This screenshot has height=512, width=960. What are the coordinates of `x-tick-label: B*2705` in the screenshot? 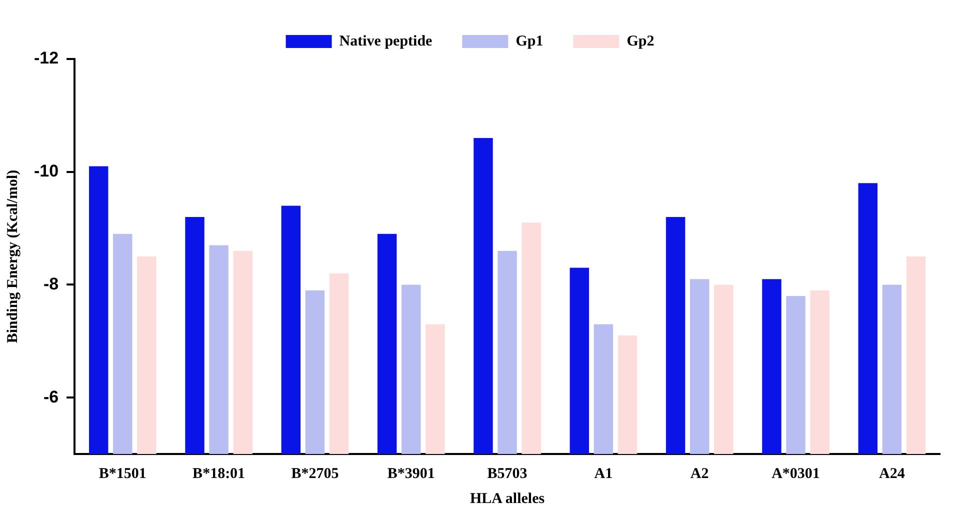 It's located at (315, 474).